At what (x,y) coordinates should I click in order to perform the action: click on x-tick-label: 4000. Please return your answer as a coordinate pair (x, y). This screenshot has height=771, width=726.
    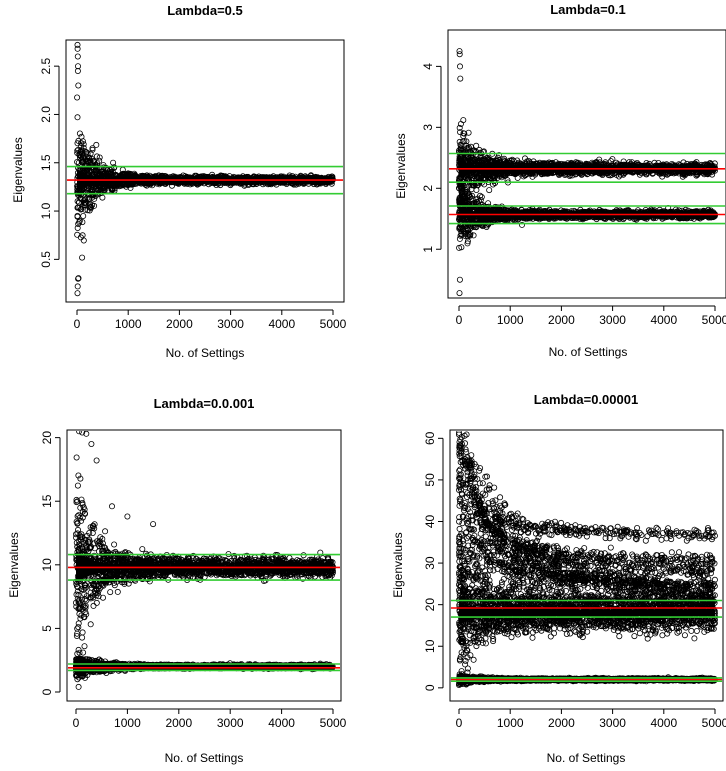
    Looking at the image, I should click on (281, 324).